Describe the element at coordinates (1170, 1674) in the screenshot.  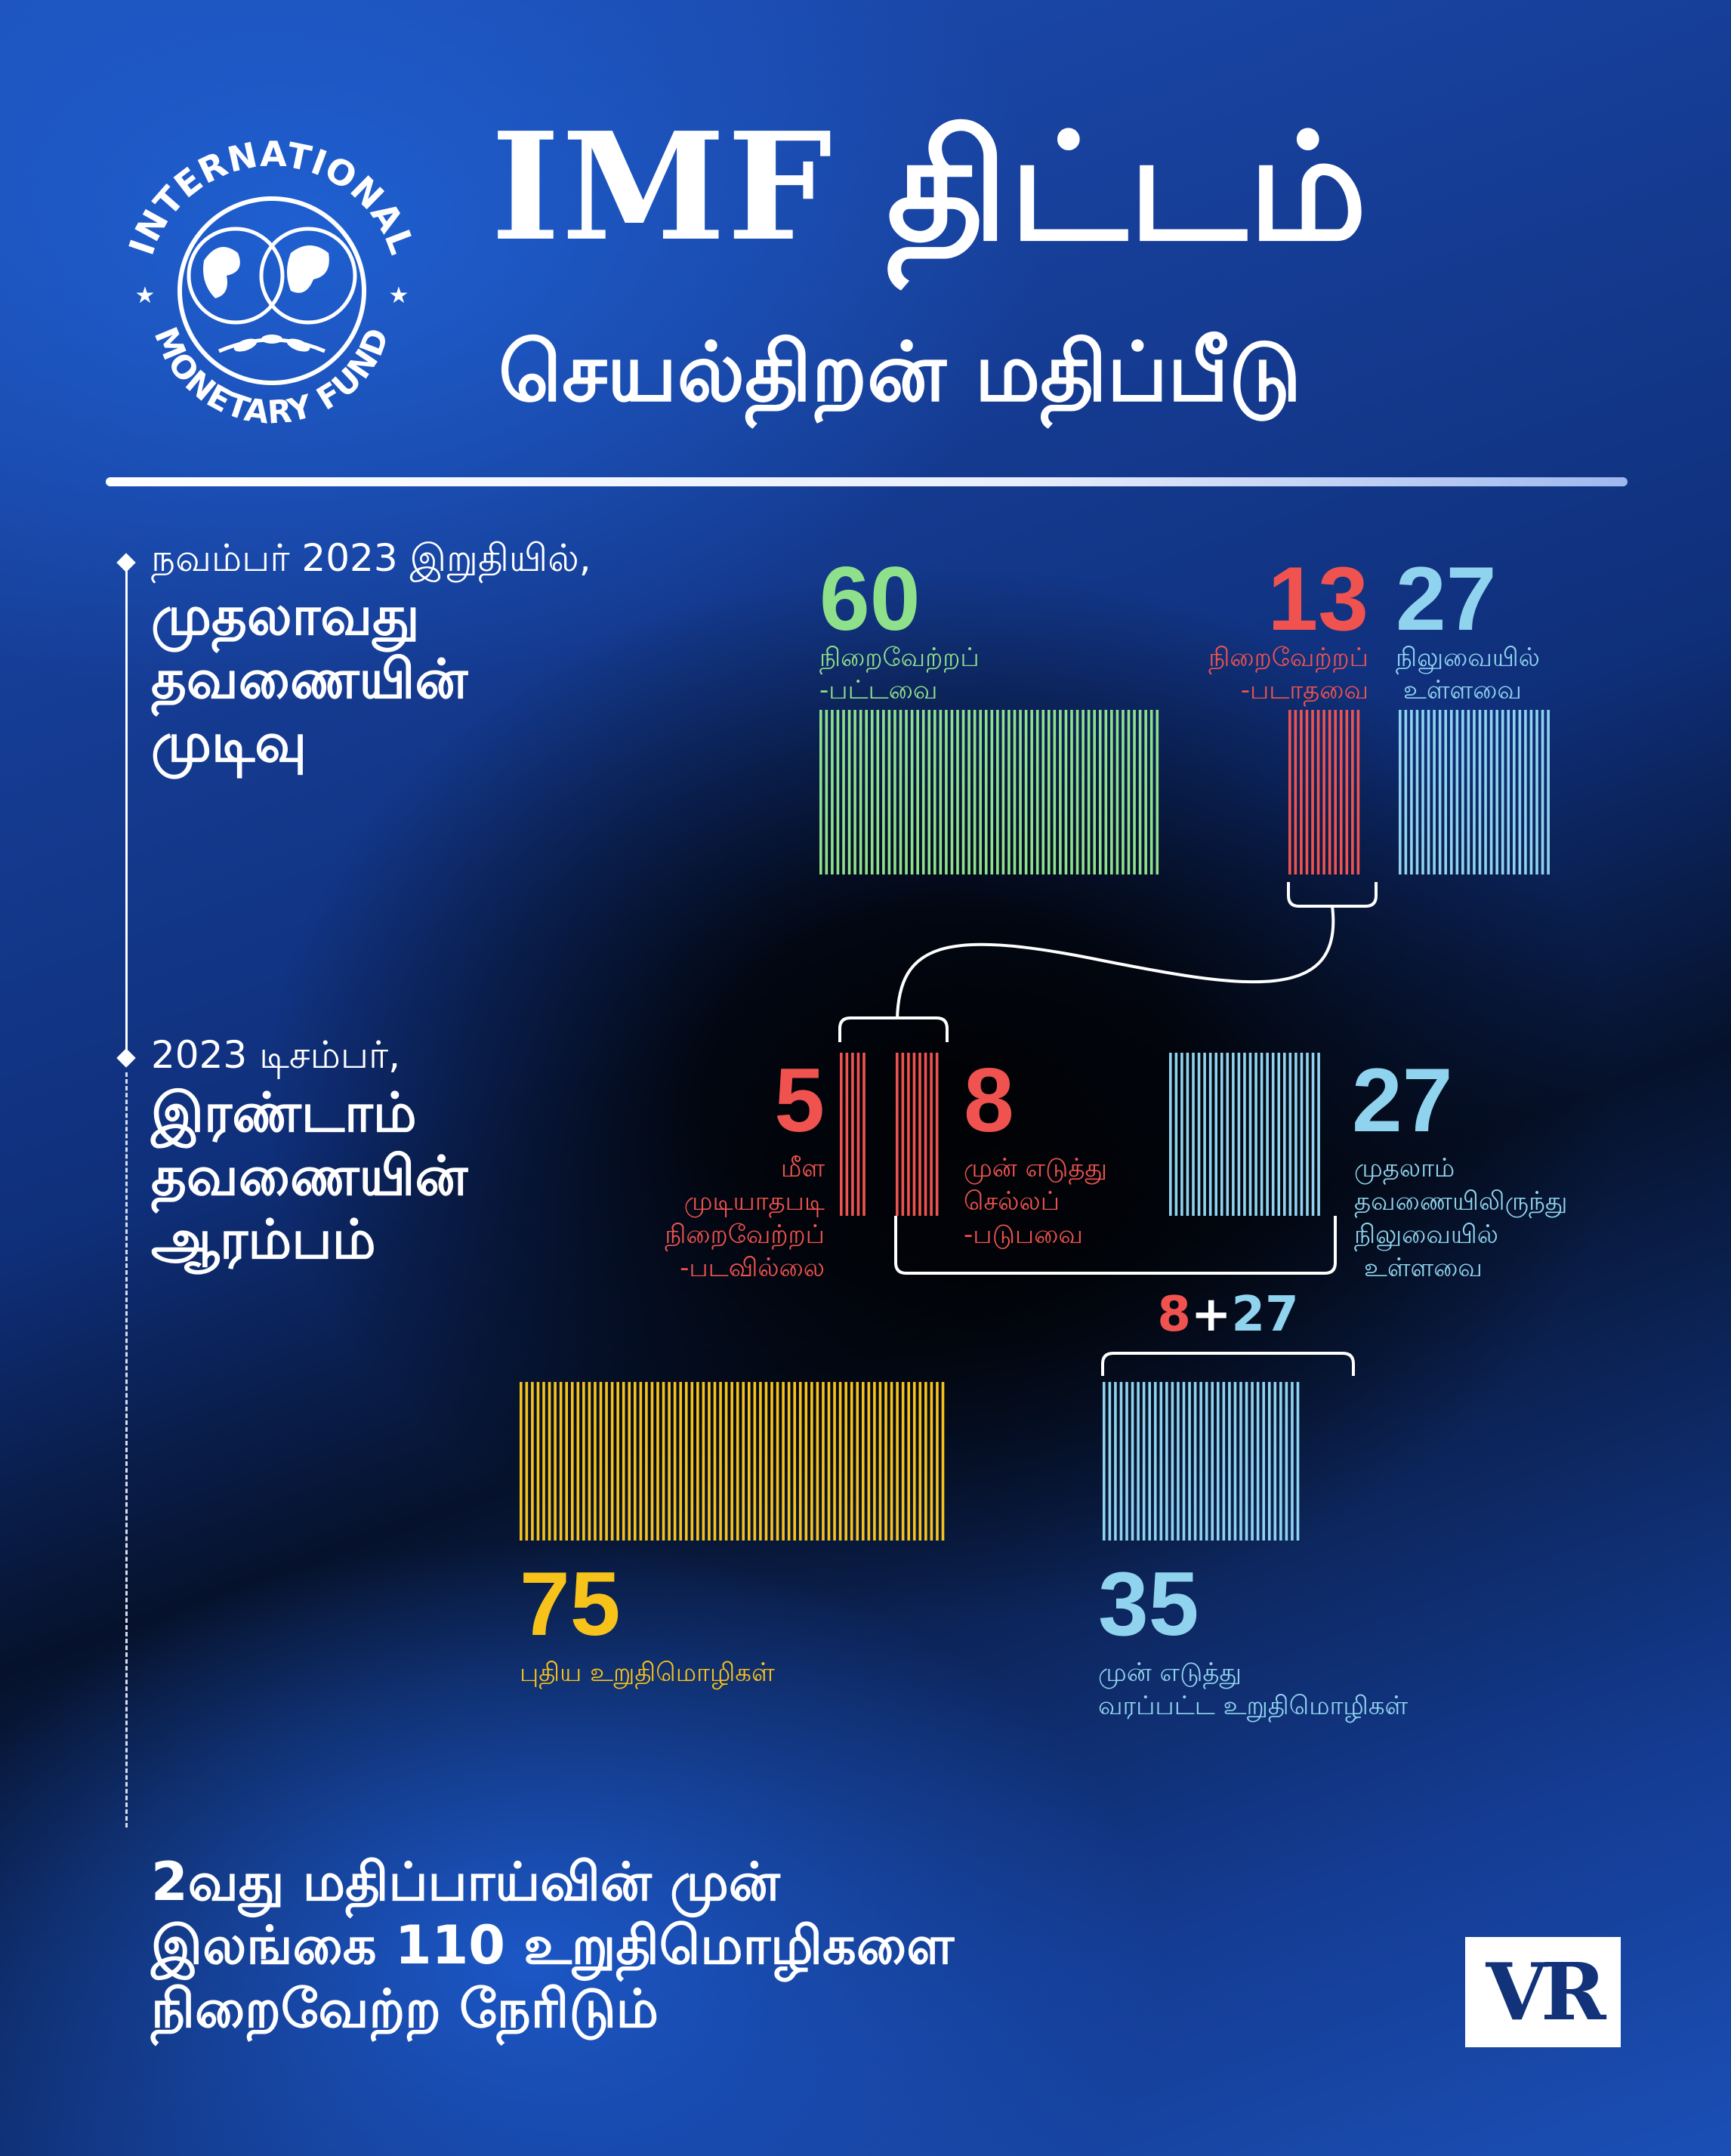
I see `segment-label: முன் எடுத்து` at that location.